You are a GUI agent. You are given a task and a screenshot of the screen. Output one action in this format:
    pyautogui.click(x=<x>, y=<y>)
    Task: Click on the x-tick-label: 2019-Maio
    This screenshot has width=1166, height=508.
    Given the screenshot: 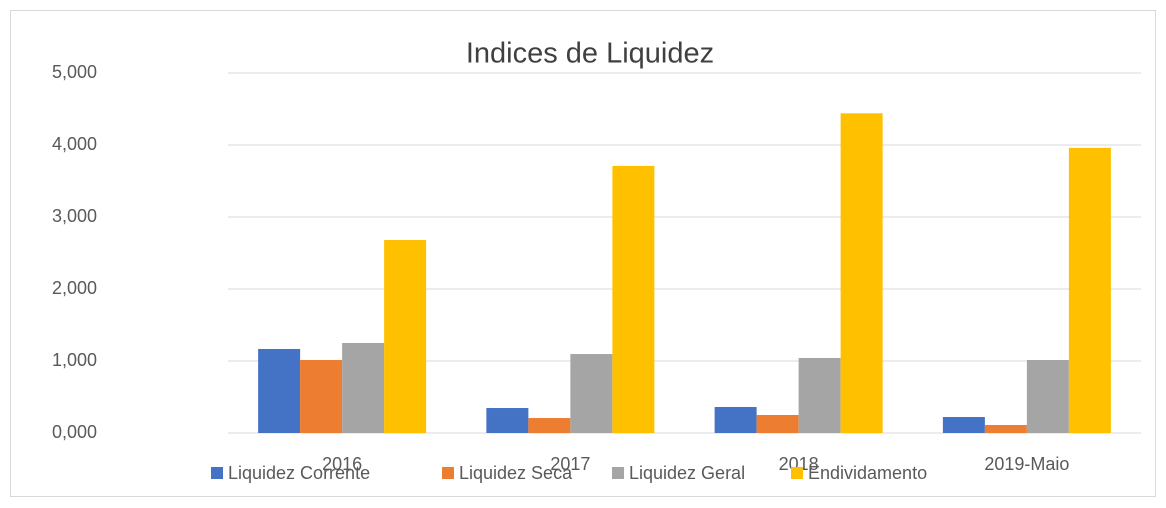 What is the action you would take?
    pyautogui.click(x=1026, y=464)
    